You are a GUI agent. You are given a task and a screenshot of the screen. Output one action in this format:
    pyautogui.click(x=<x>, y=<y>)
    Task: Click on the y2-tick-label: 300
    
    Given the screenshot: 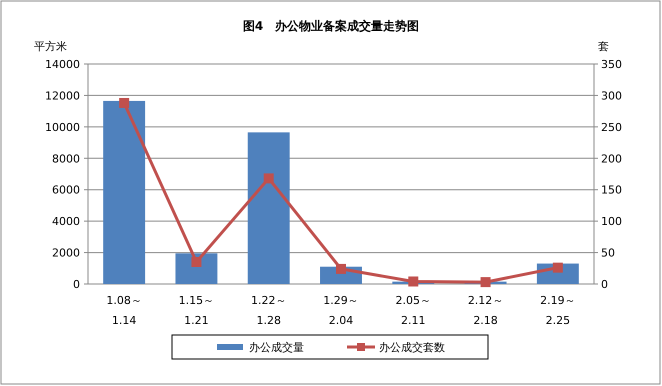 What is the action you would take?
    pyautogui.click(x=611, y=95)
    